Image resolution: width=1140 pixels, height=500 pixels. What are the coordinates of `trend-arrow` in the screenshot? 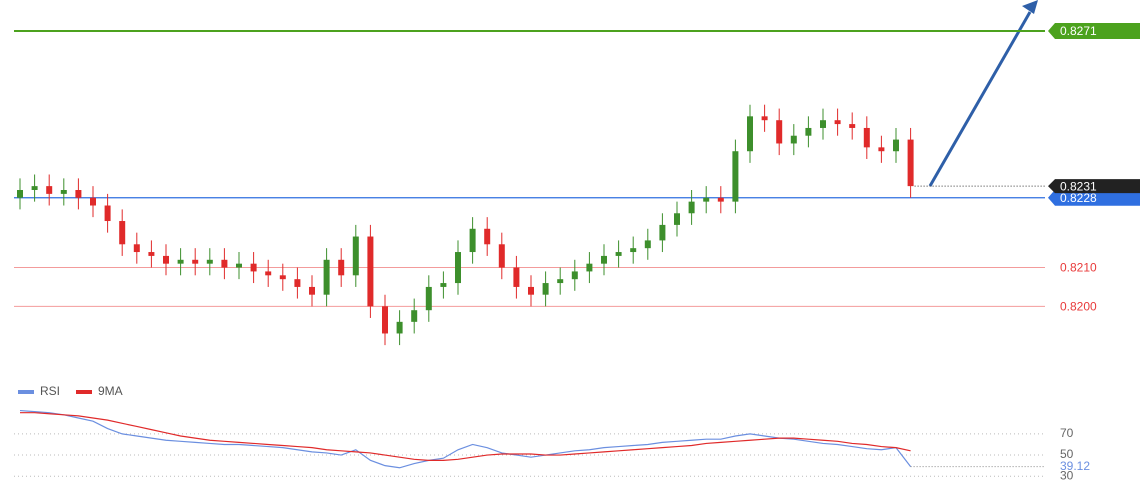 It's located at (980, 99).